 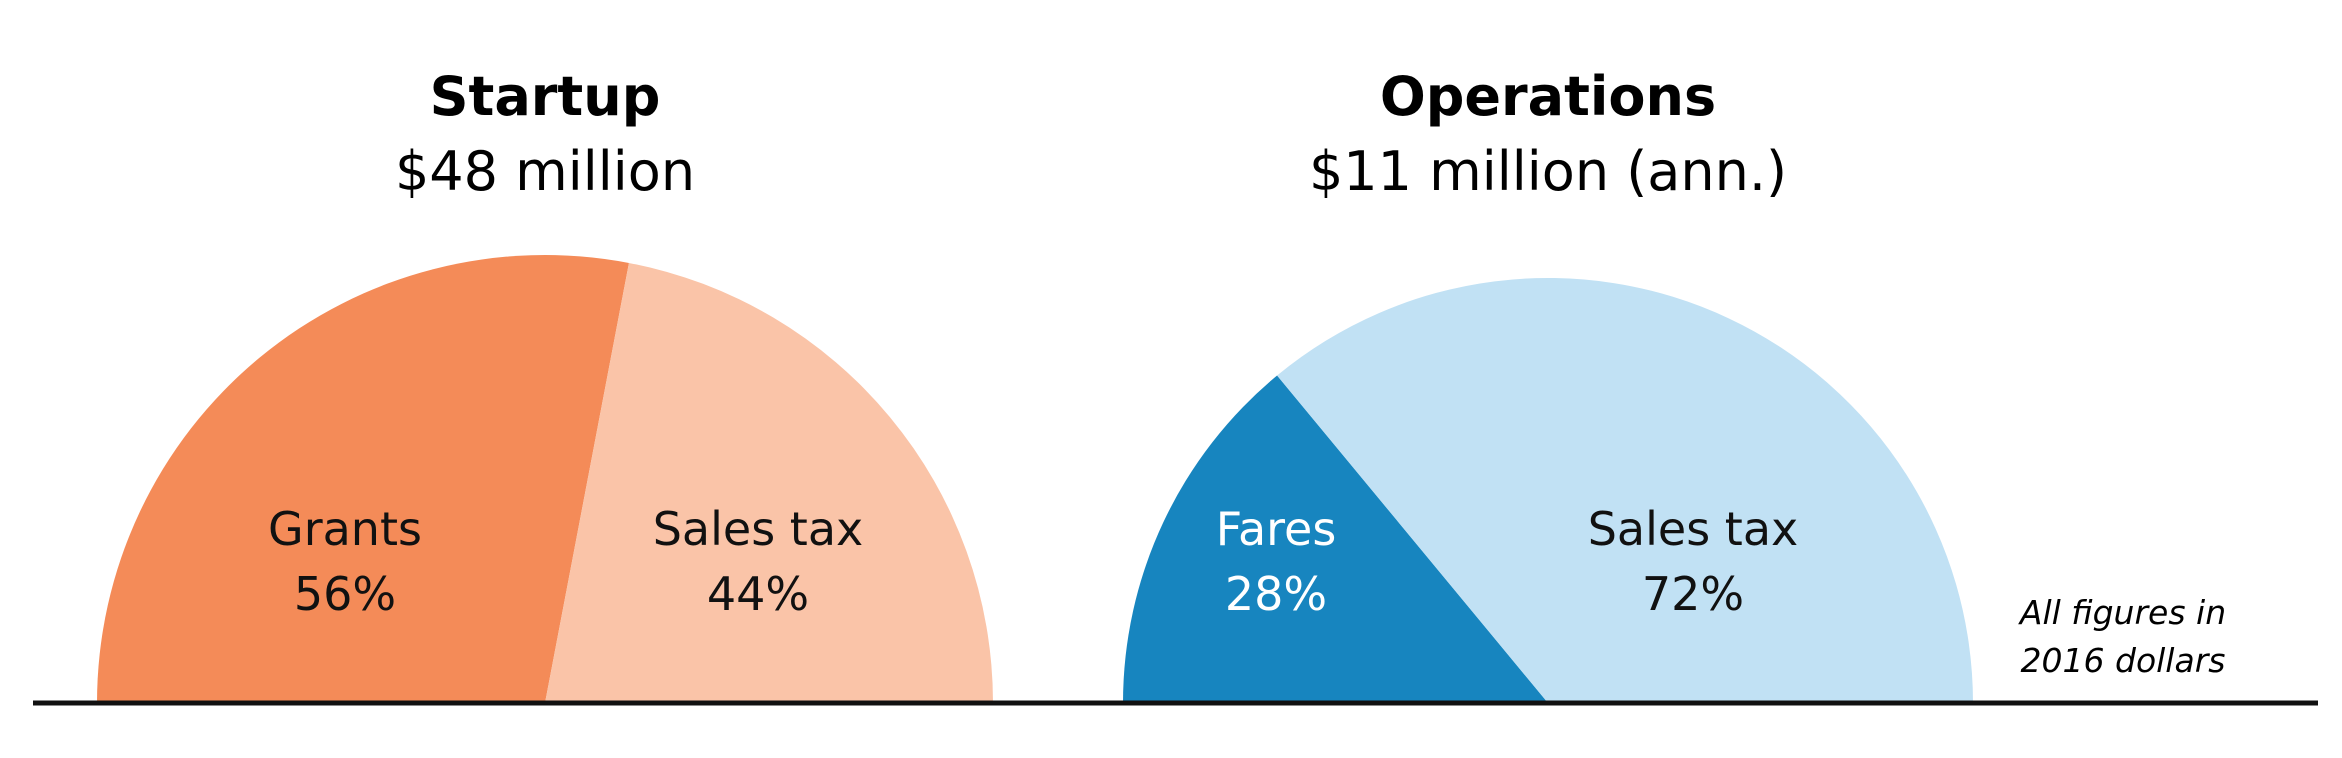 I want to click on startup-title: Startup, so click(x=545, y=96).